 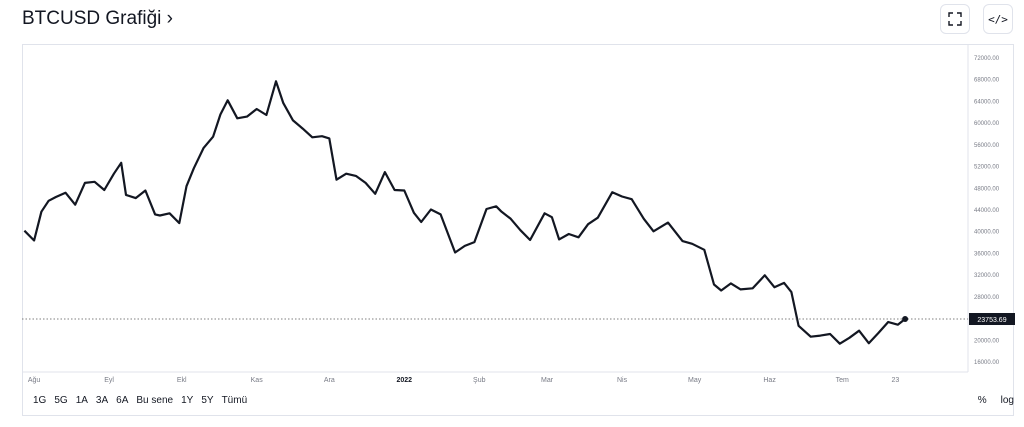 What do you see at coordinates (996, 400) in the screenshot?
I see `scale-selector: % log` at bounding box center [996, 400].